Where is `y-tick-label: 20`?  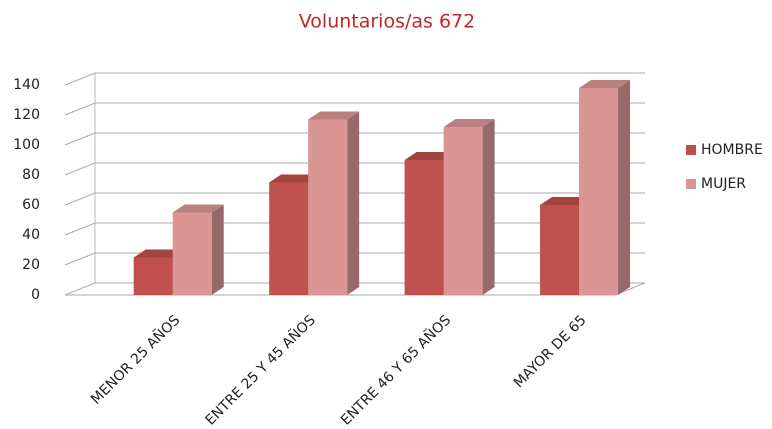 y-tick-label: 20 is located at coordinates (31, 265).